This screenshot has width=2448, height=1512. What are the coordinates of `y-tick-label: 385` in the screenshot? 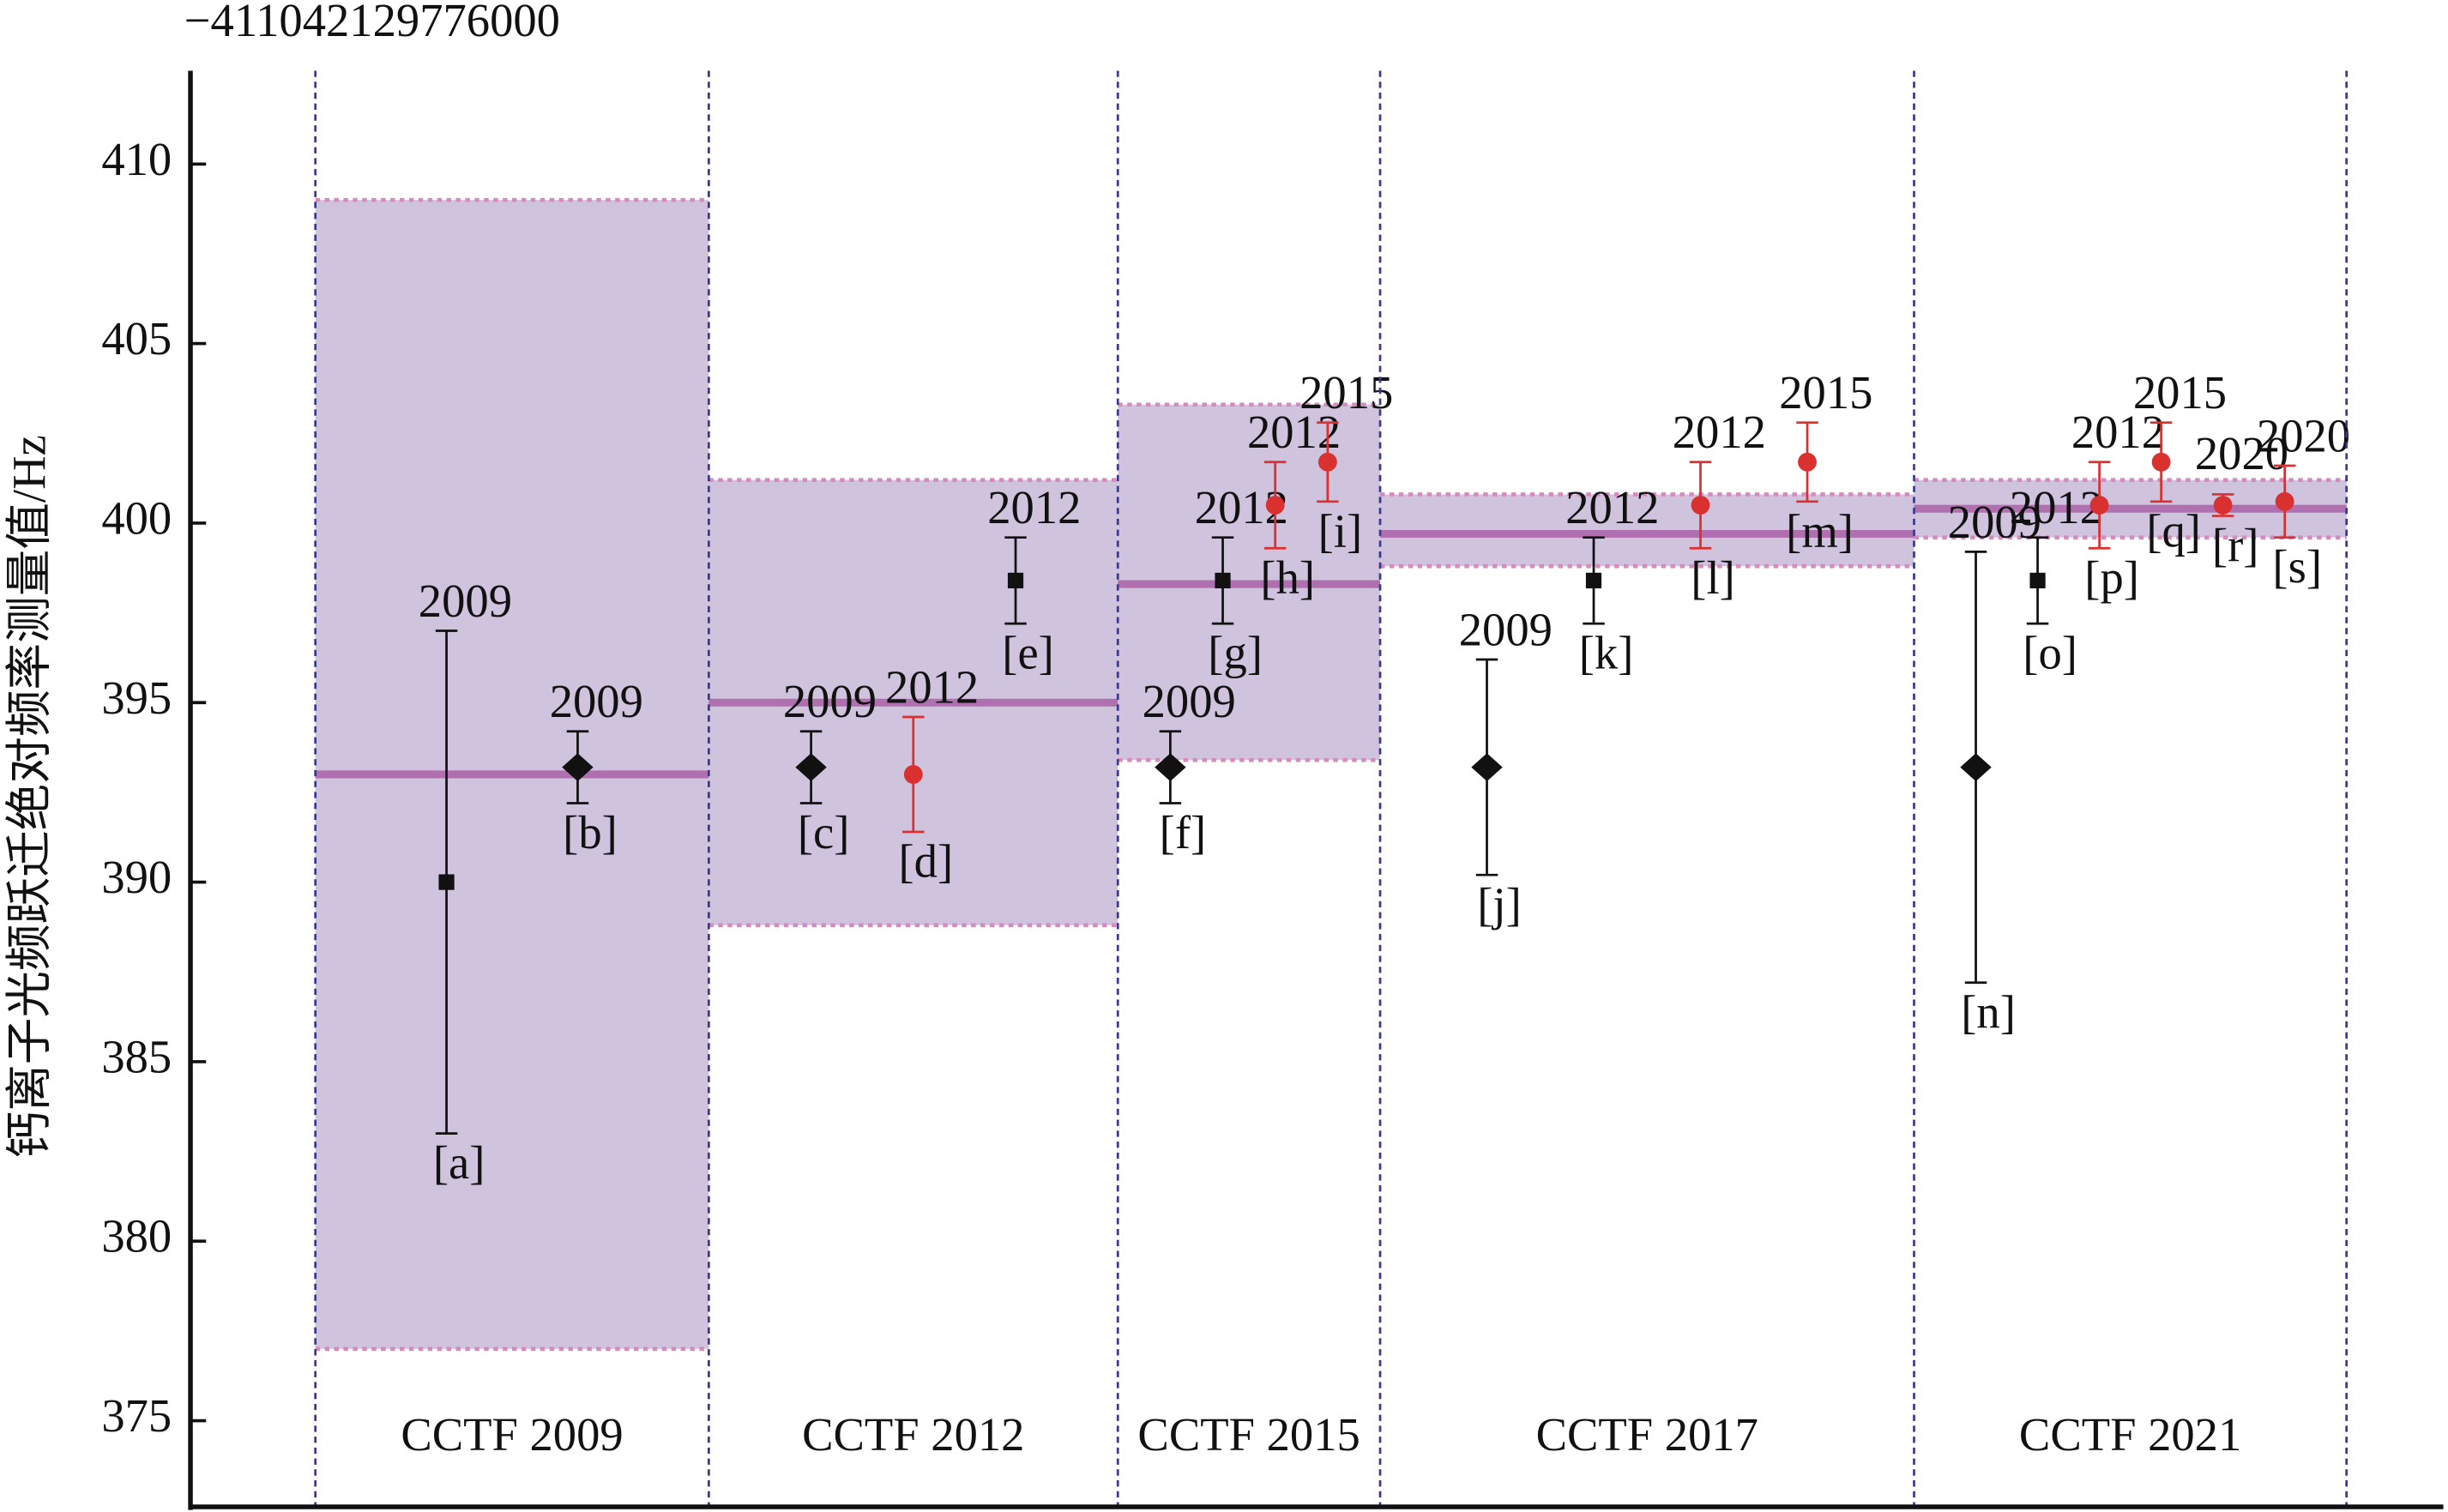 It's located at (137, 1056).